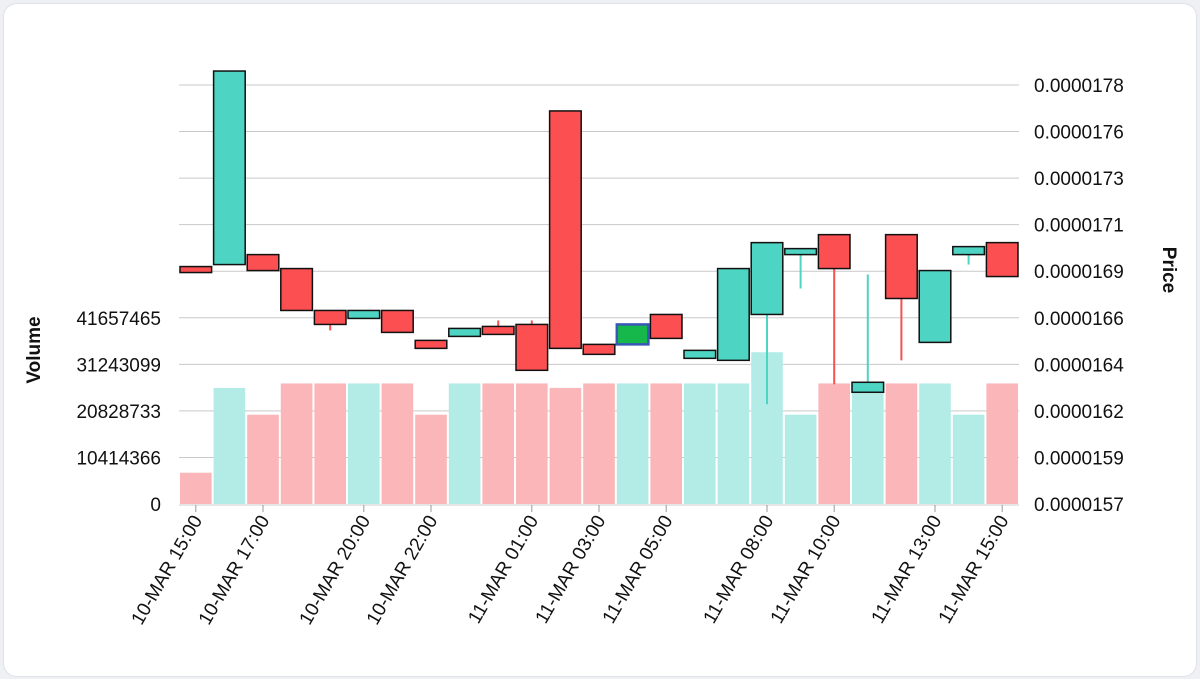  I want to click on price-tick-label: 0.0000173, so click(1079, 179).